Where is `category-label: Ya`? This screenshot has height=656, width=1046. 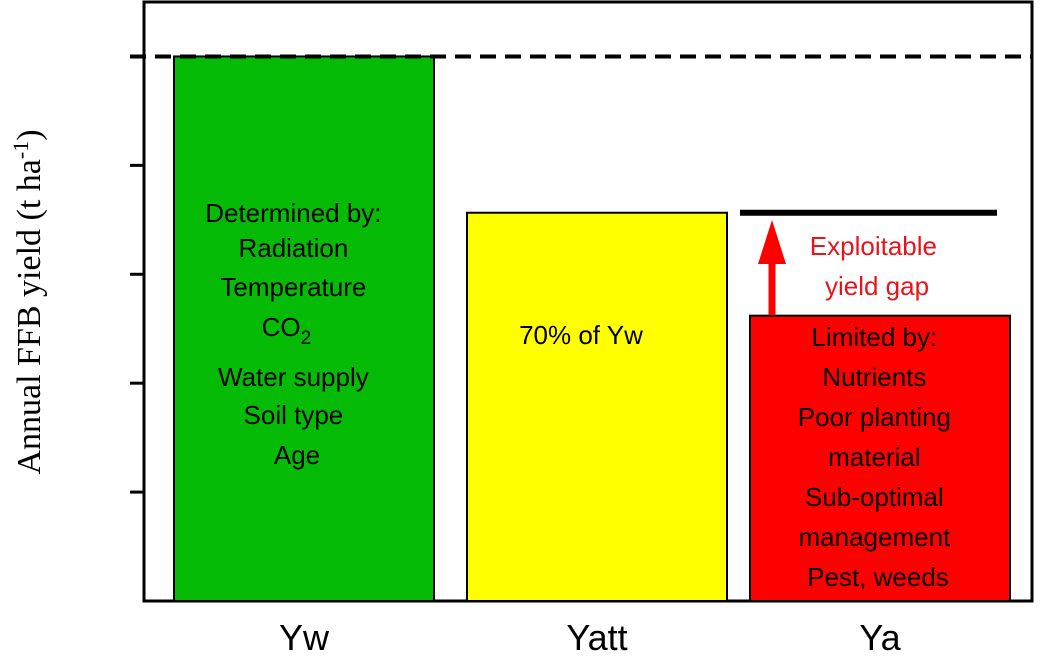 category-label: Ya is located at coordinates (880, 636).